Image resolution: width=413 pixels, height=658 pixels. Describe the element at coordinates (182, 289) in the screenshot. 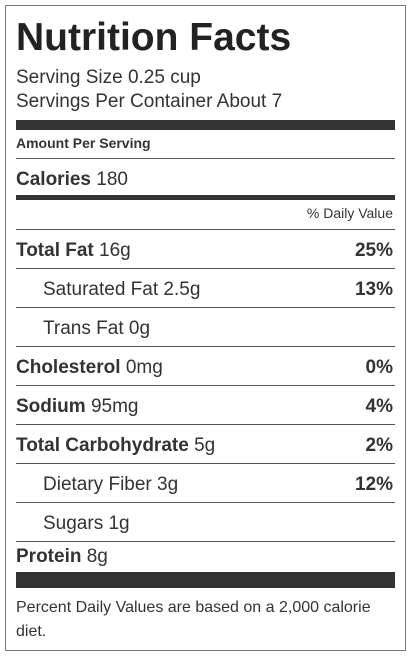

I see `nutrient-amount: 2.5g` at that location.